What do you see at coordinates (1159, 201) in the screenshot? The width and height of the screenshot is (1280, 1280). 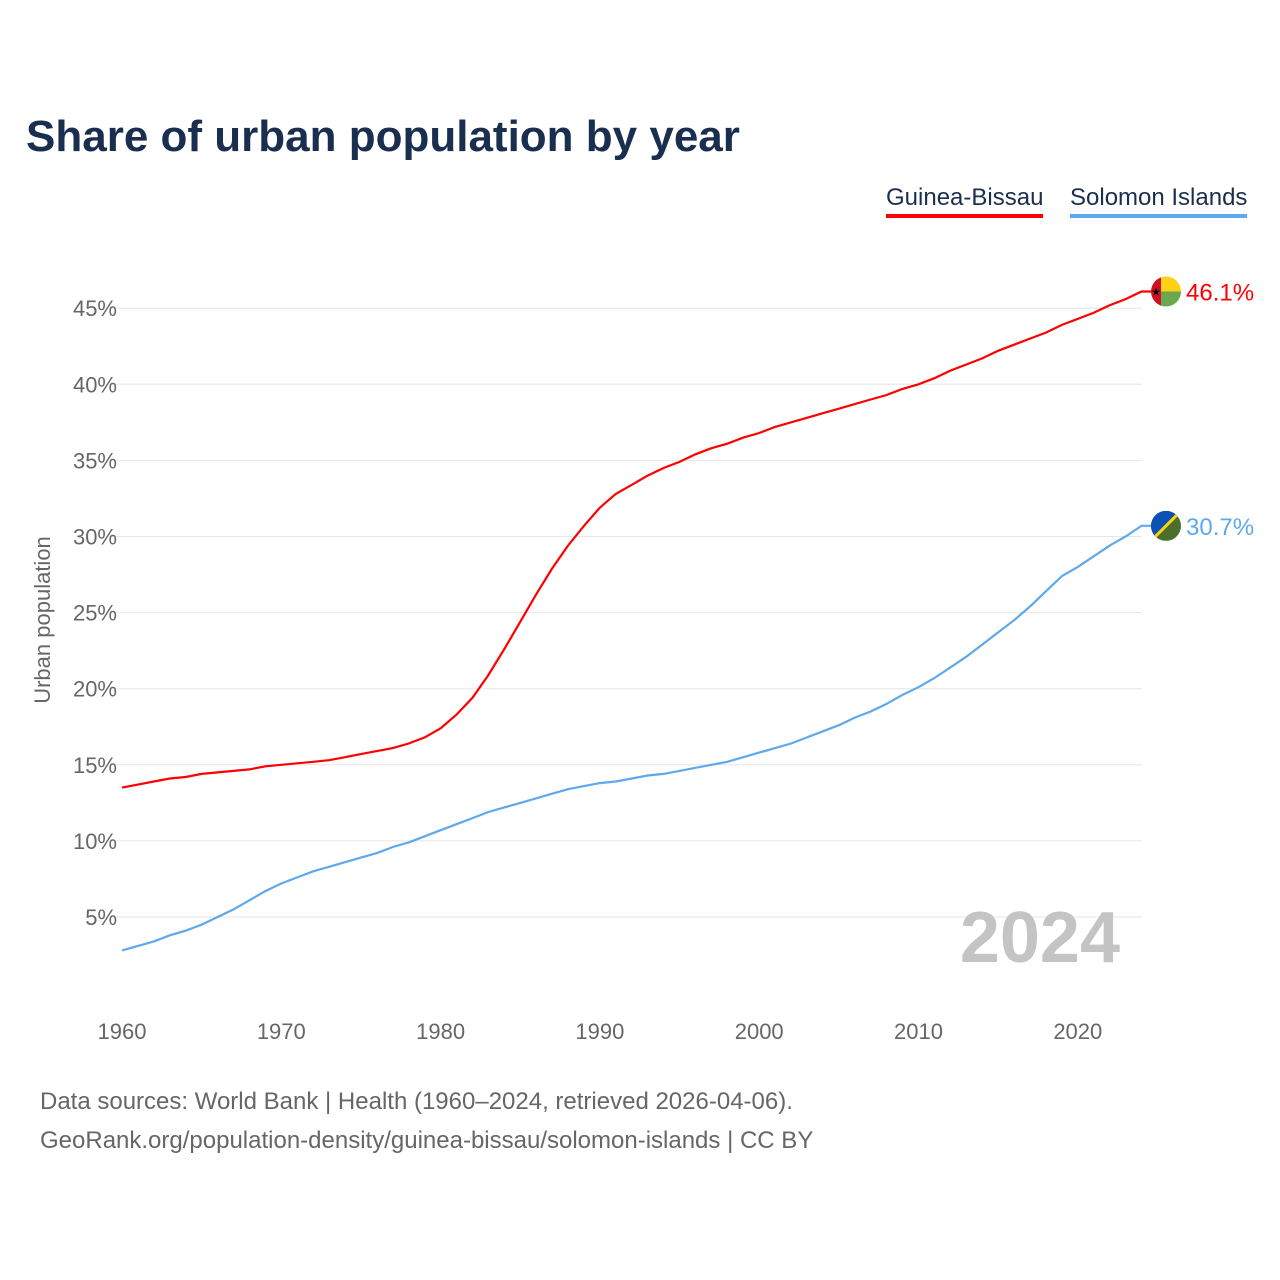 I see `legend-solomon-islands: Solomon Islands` at bounding box center [1159, 201].